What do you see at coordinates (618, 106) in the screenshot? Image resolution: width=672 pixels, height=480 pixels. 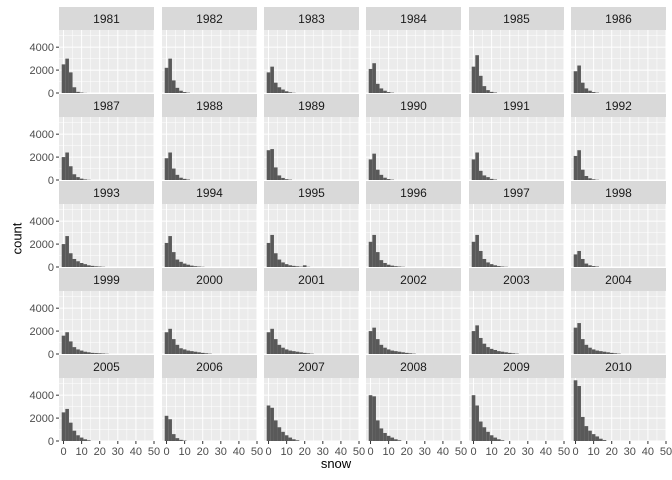 I see `facet-strip-label: 1992` at bounding box center [618, 106].